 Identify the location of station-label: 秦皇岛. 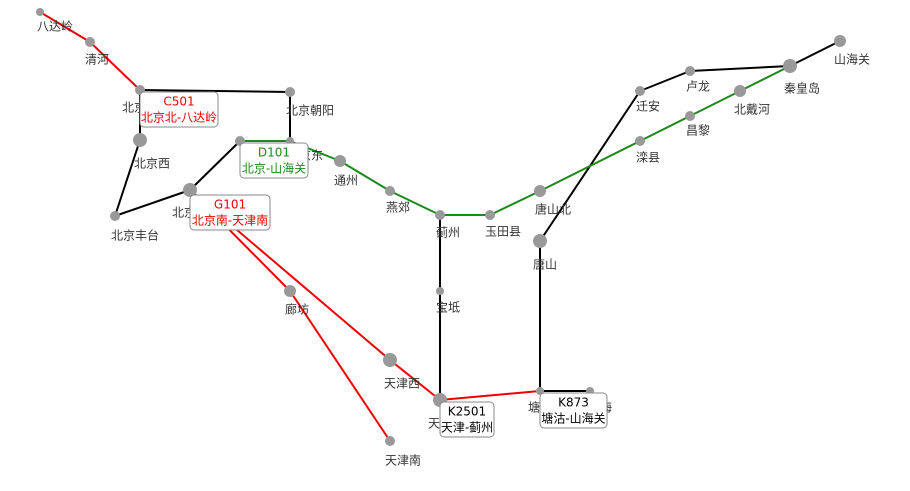
(802, 88).